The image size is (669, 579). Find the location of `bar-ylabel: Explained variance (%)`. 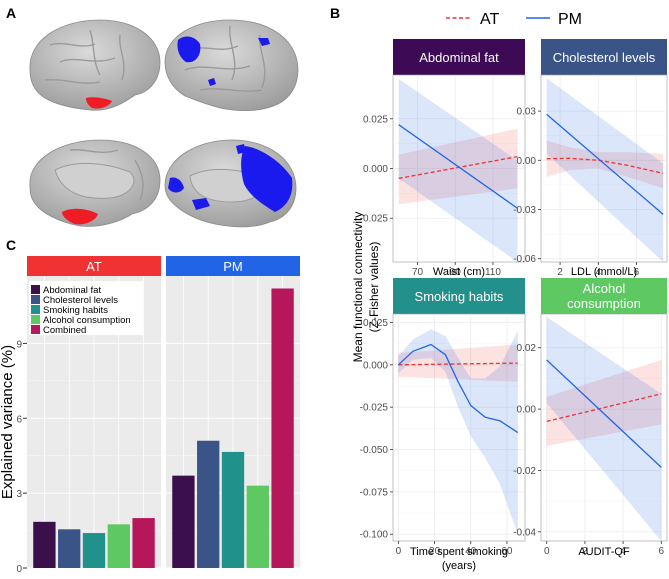

bar-ylabel: Explained variance (%) is located at coordinates (8, 422).